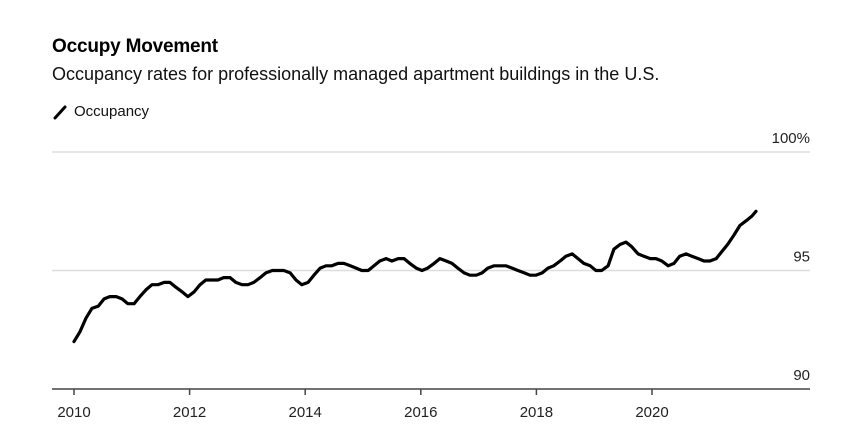 The image size is (864, 432). Describe the element at coordinates (60, 112) in the screenshot. I see `line-swatch-icon` at that location.